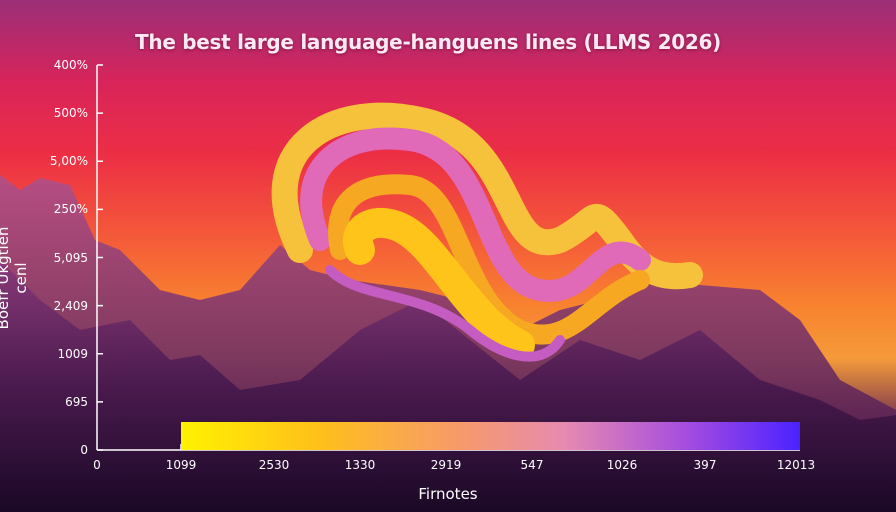 This screenshot has height=512, width=896. I want to click on x-tick-label: 547, so click(532, 465).